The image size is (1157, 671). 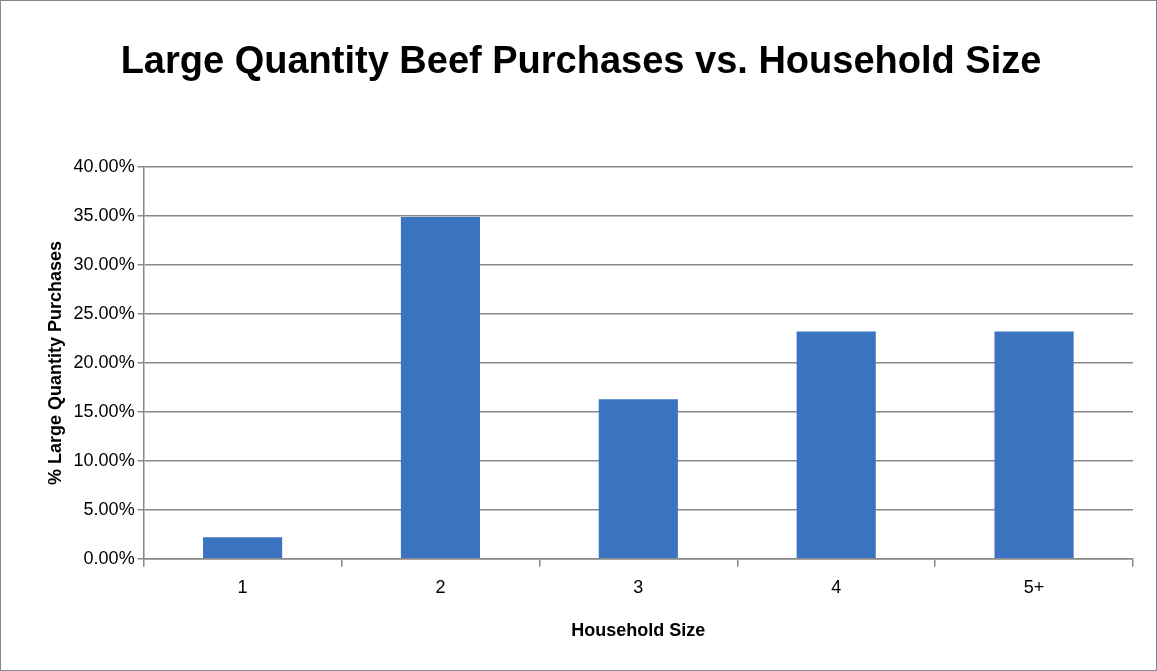 I want to click on y-tick-label: 40.00%, so click(x=104, y=165).